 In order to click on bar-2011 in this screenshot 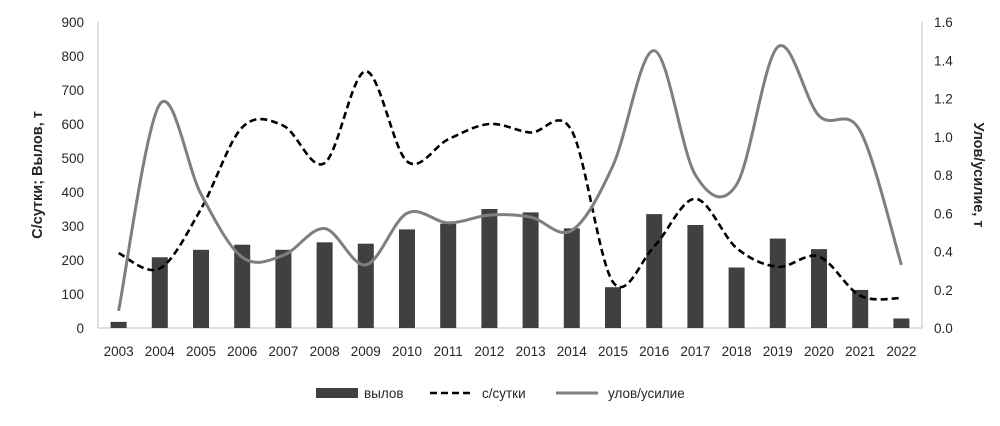, I will do `click(448, 275)`.